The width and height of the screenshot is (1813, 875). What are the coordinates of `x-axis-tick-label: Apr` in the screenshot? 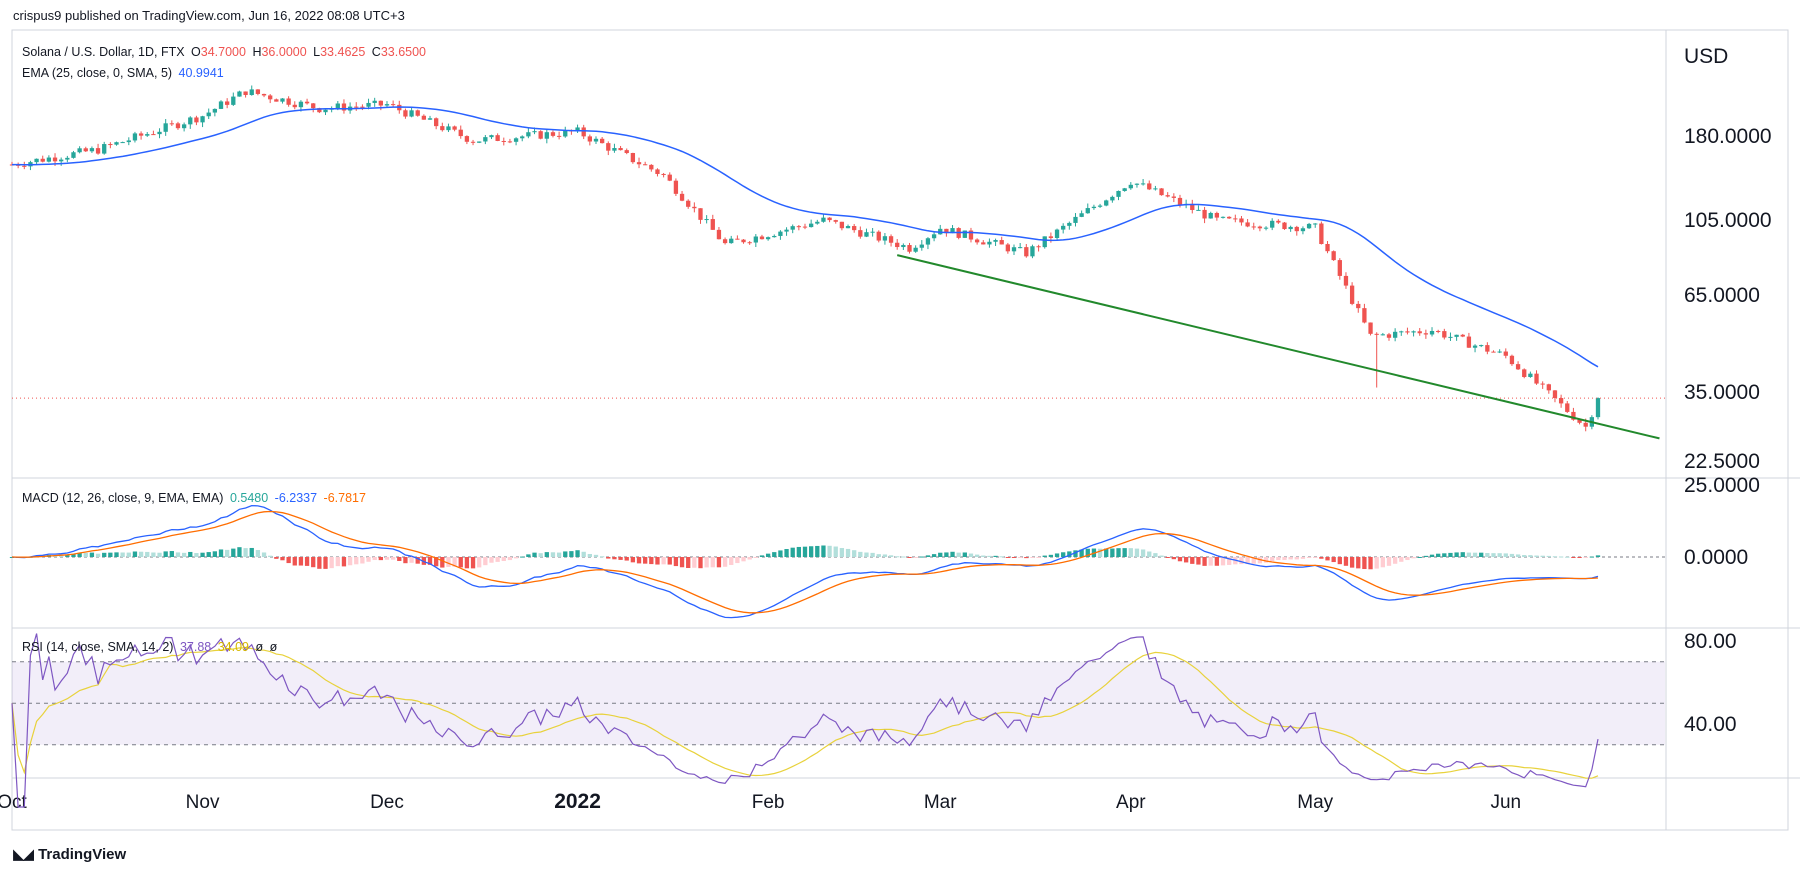 It's located at (1131, 802).